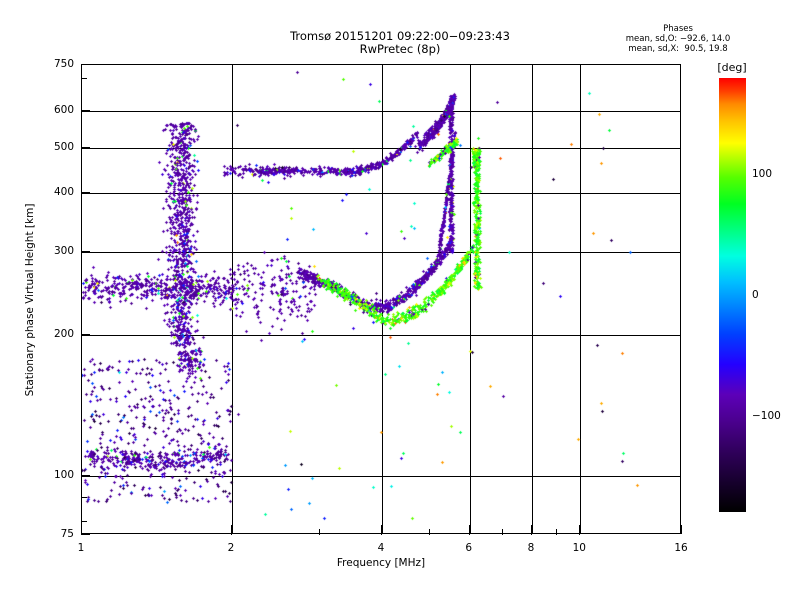 Image resolution: width=800 pixels, height=600 pixels. What do you see at coordinates (63, 64) in the screenshot?
I see `y-axis-tick-label: 750` at bounding box center [63, 64].